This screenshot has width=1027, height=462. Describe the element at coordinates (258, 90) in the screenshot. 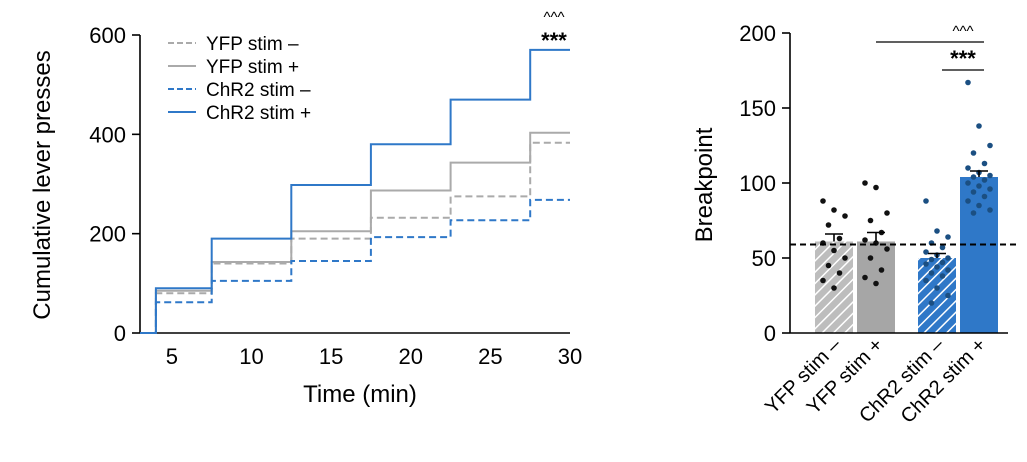

I see `legend-label: ChR2 stim –` at that location.